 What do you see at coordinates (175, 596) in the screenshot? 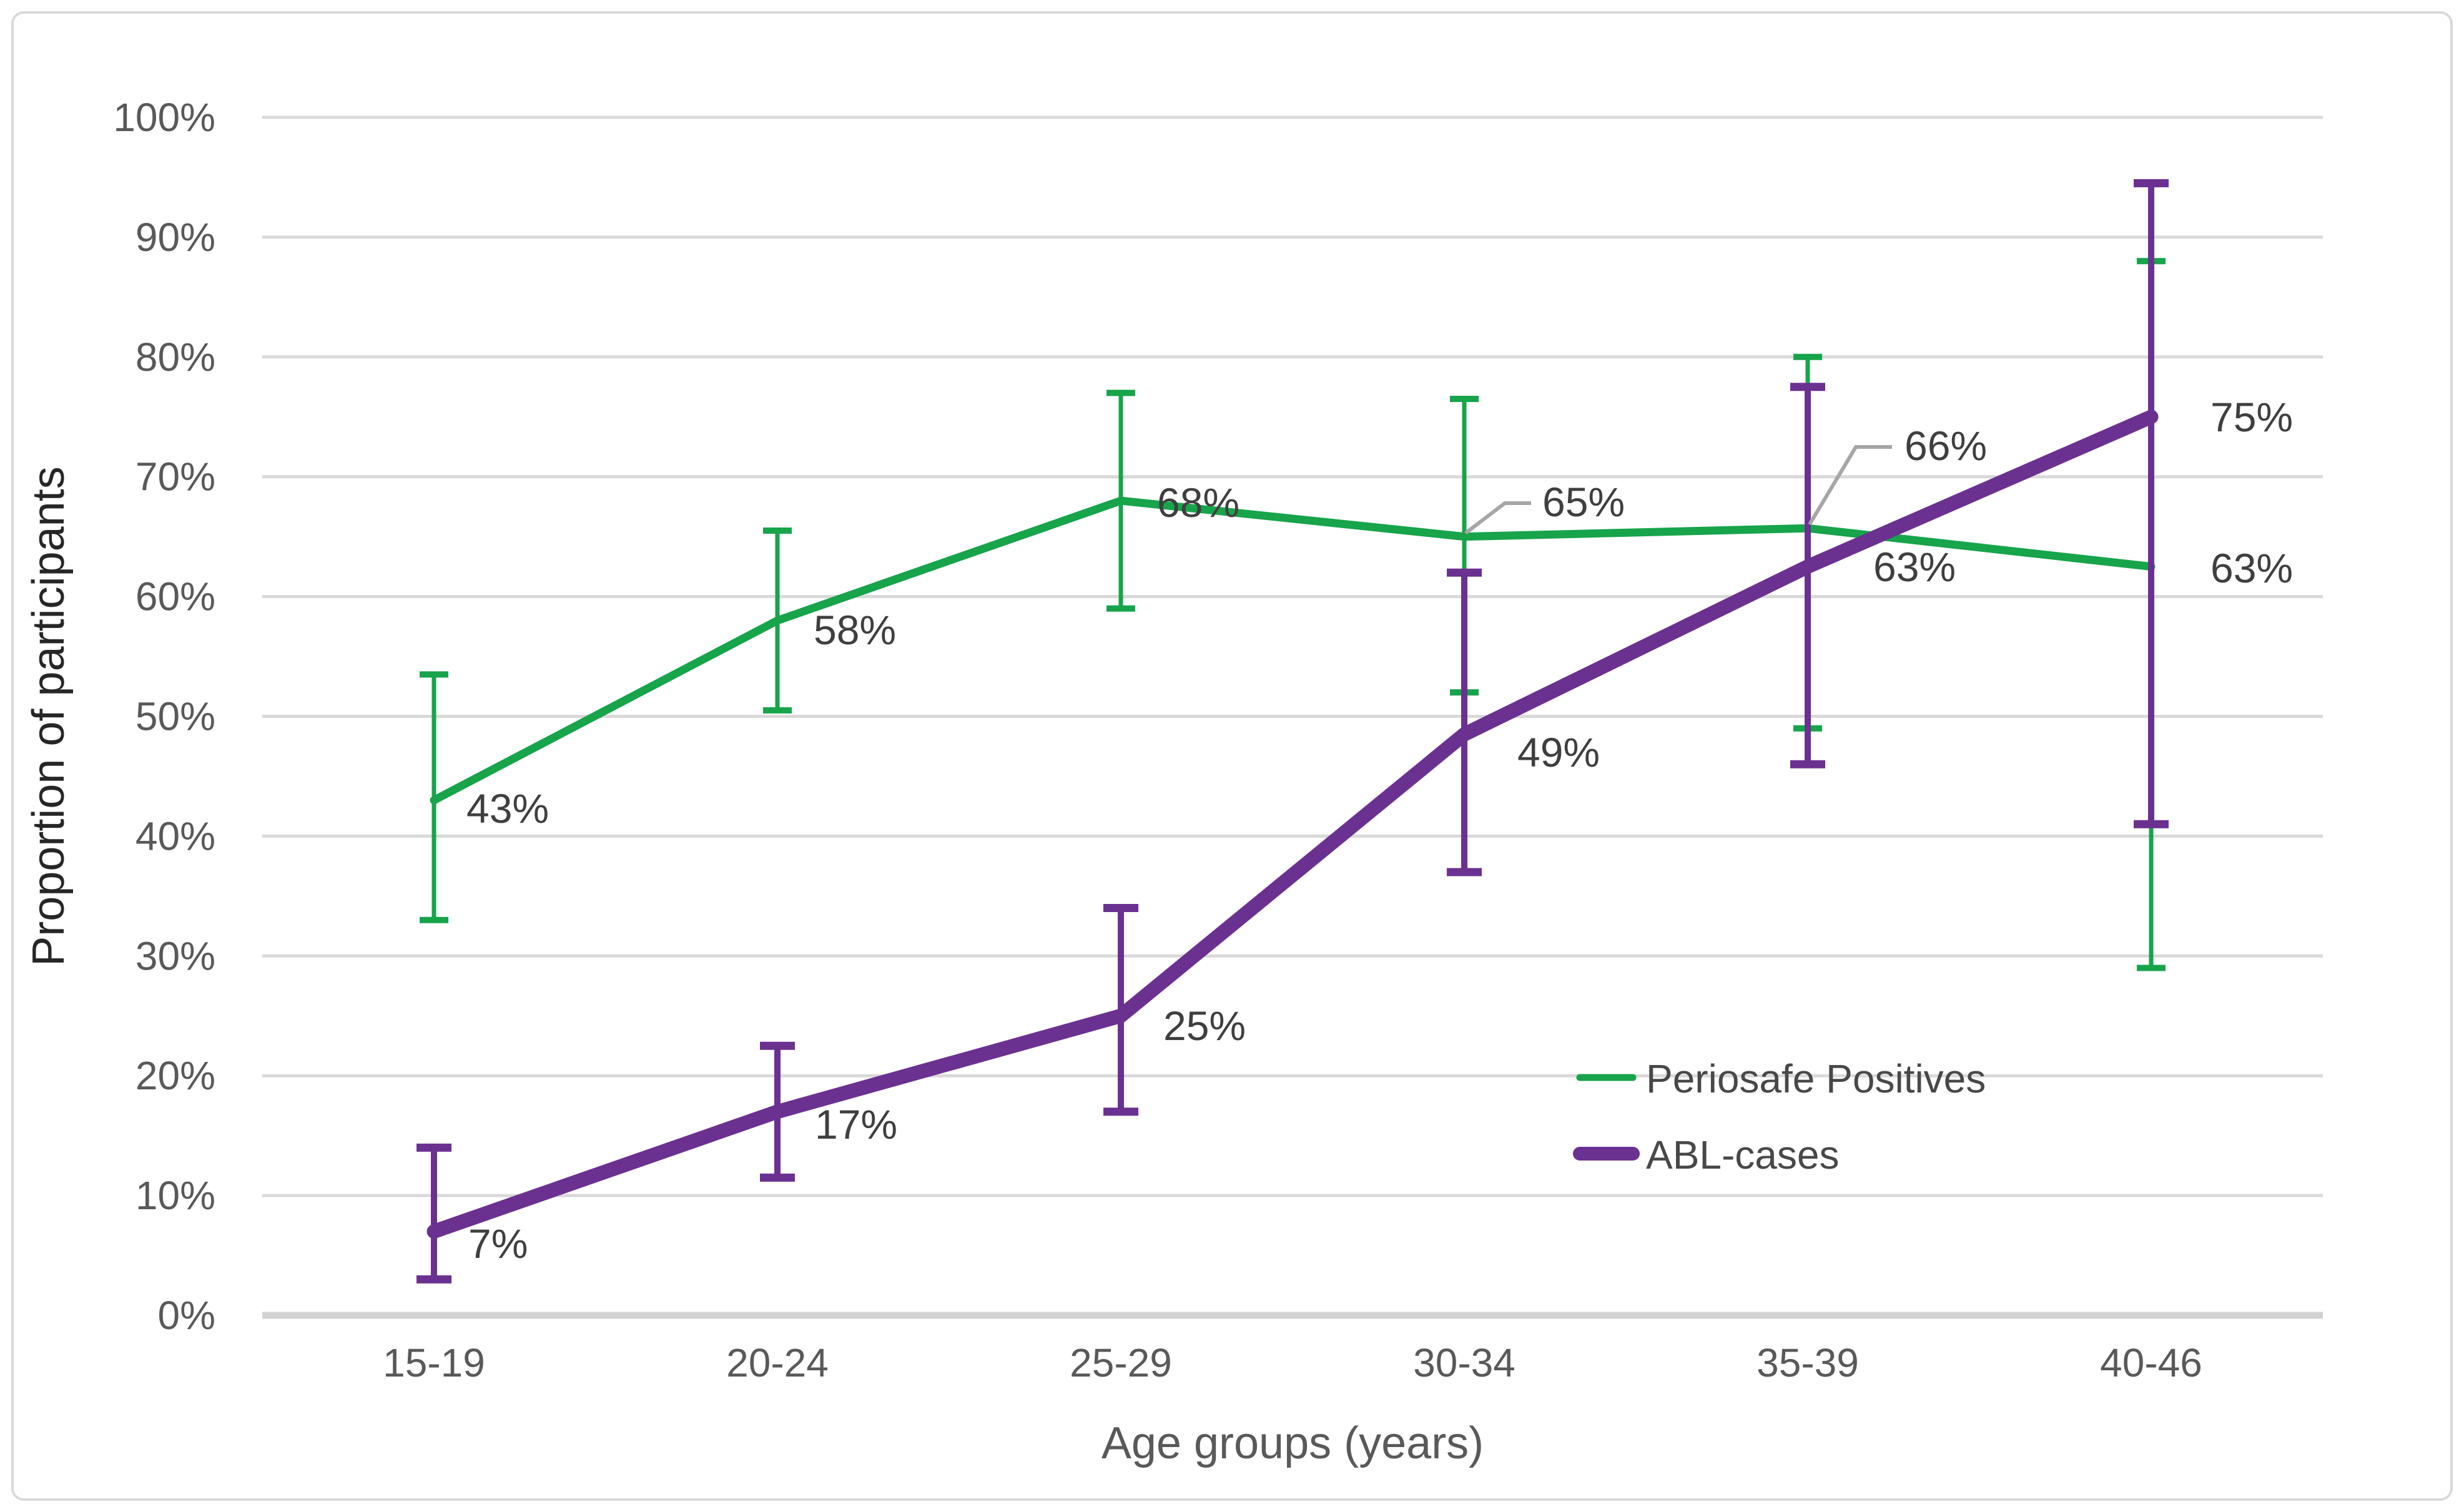
I see `y-tick-label-60: 60%` at bounding box center [175, 596].